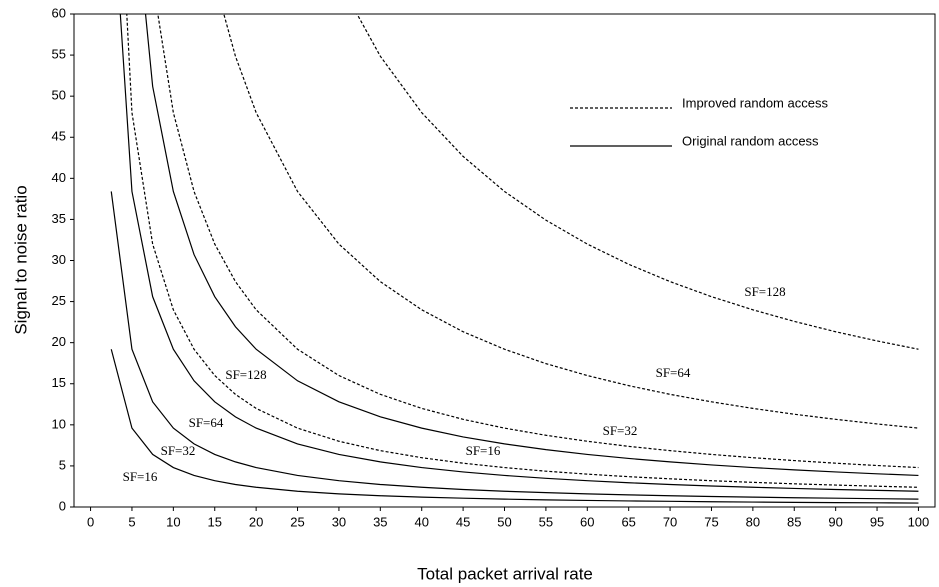 The width and height of the screenshot is (939, 587). I want to click on x-tick-label: 15, so click(215, 521).